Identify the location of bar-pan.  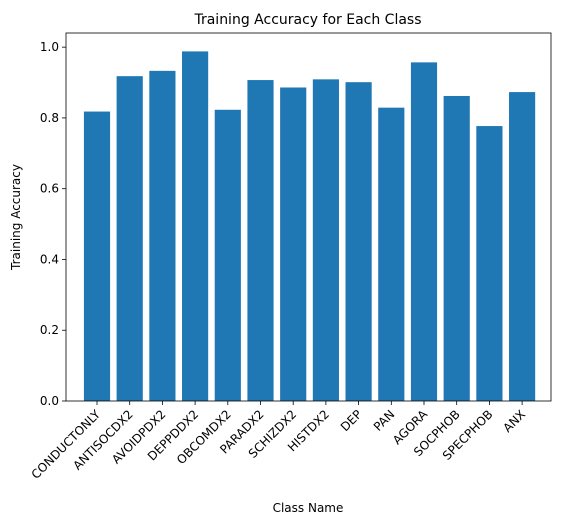
(391, 254).